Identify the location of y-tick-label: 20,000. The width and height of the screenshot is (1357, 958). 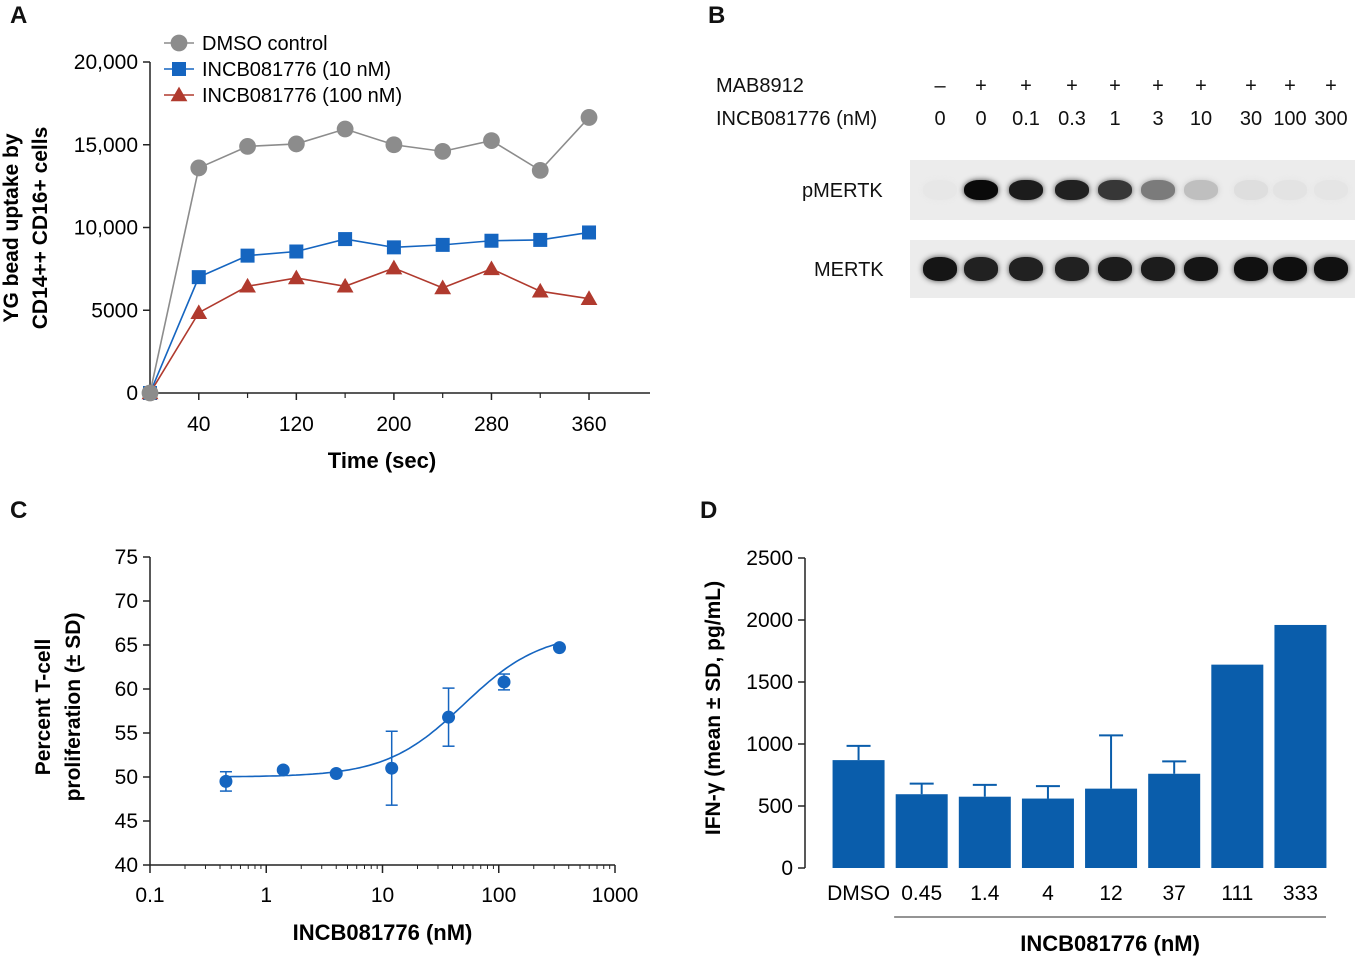
(106, 62).